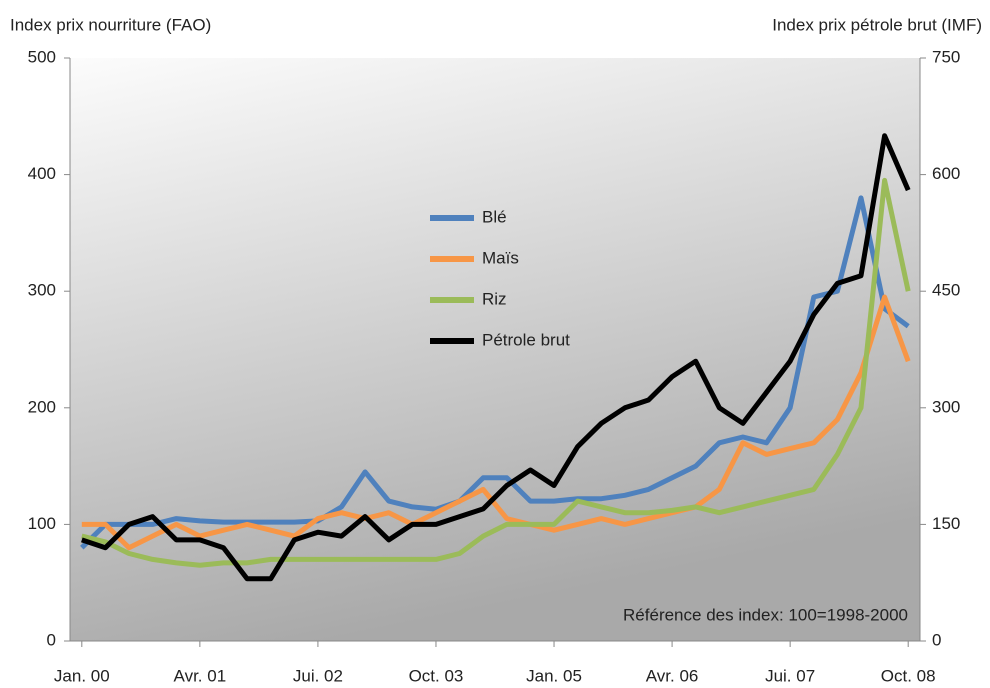 This screenshot has height=688, width=990. What do you see at coordinates (672, 675) in the screenshot?
I see `x-tick-label: Avr. 06` at bounding box center [672, 675].